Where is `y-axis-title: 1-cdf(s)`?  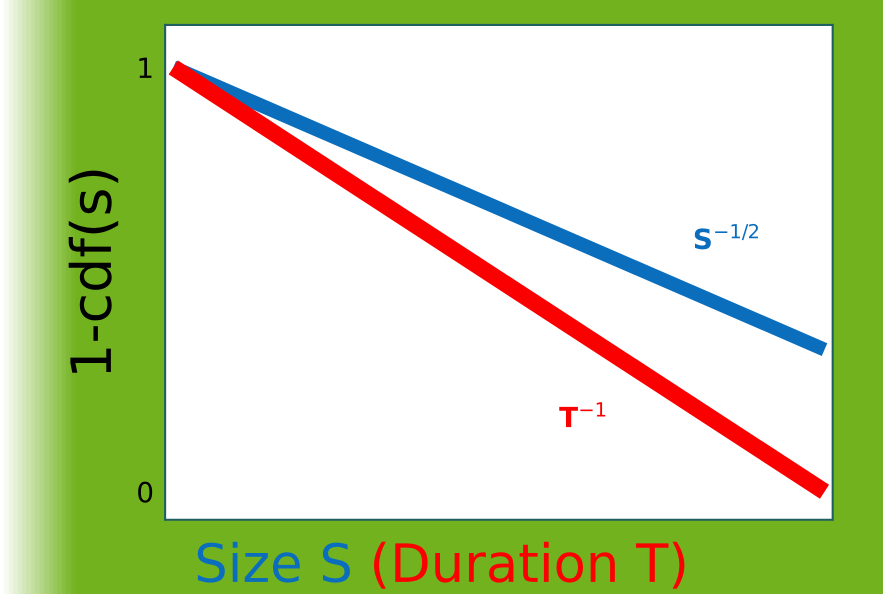 y-axis-title: 1-cdf(s) is located at coordinates (93, 271).